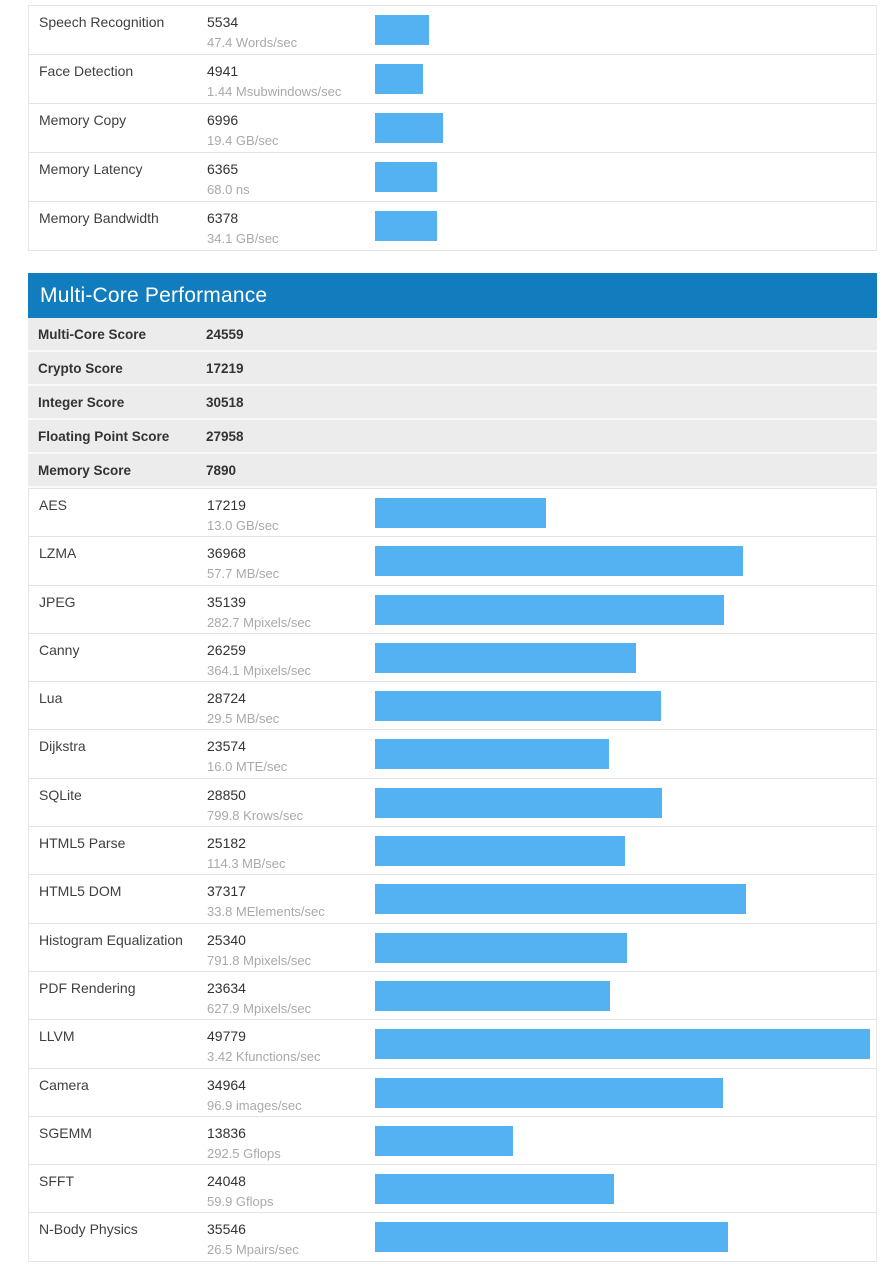 This screenshot has height=1268, width=895. What do you see at coordinates (243, 238) in the screenshot?
I see `workload-rate: 34.1 GB/sec` at bounding box center [243, 238].